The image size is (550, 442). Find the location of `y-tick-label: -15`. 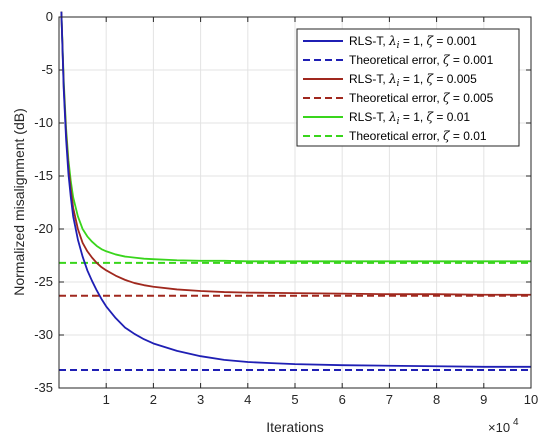

y-tick-label: -15 is located at coordinates (43, 175).